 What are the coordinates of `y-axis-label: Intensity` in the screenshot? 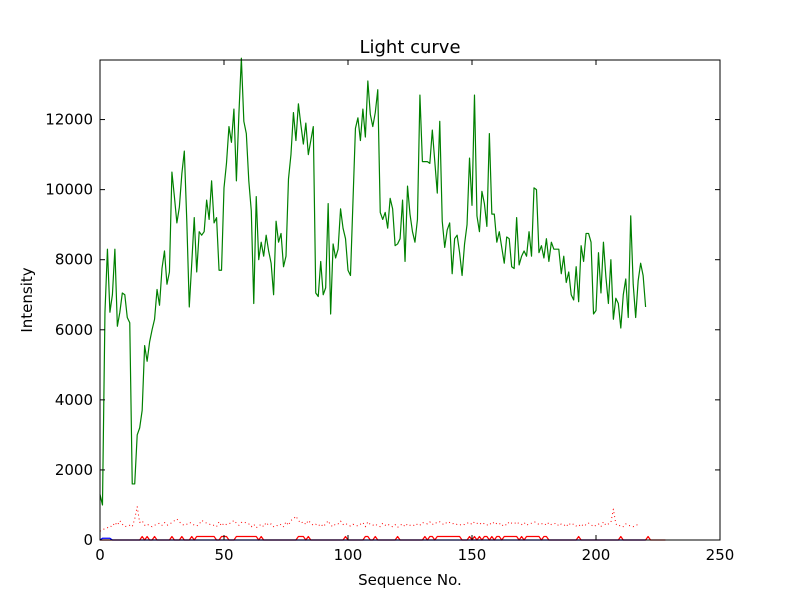 It's located at (27, 299).